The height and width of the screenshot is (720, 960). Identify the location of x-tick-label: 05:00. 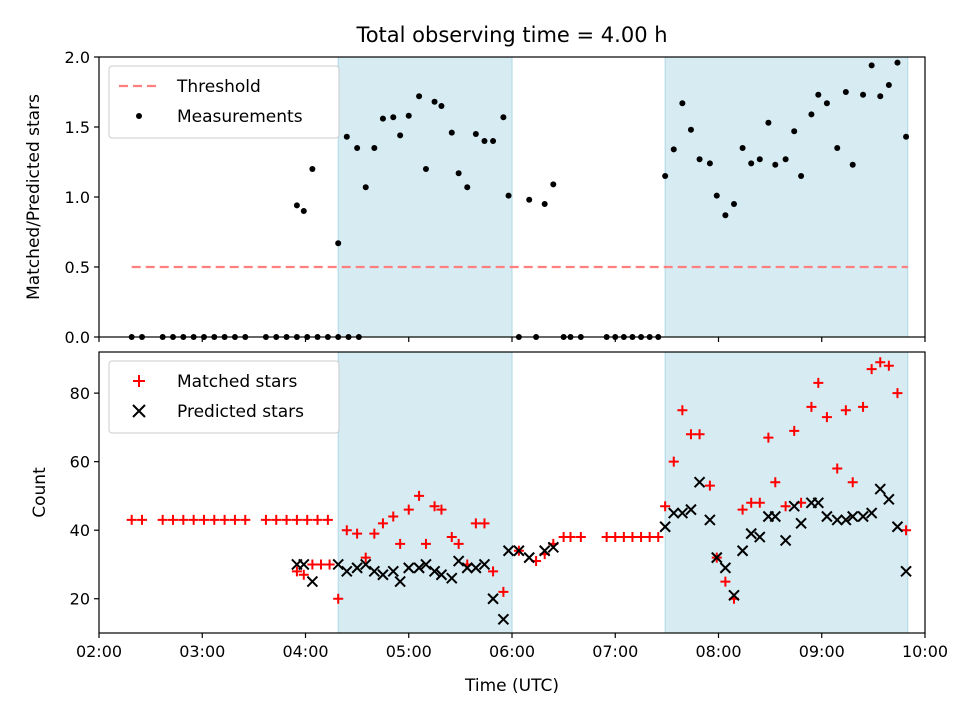
(409, 651).